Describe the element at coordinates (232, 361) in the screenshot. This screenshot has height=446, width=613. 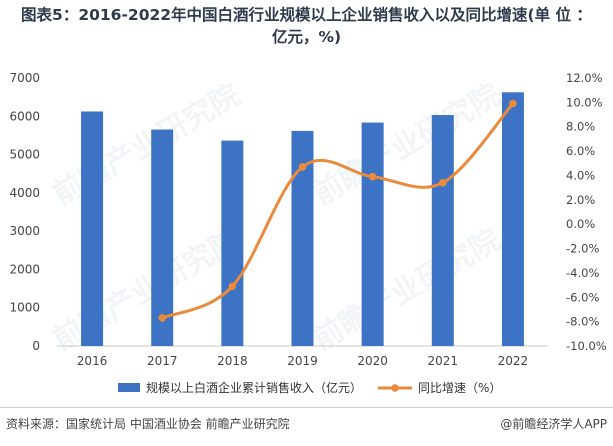
I see `x-tick-label: 2018` at that location.